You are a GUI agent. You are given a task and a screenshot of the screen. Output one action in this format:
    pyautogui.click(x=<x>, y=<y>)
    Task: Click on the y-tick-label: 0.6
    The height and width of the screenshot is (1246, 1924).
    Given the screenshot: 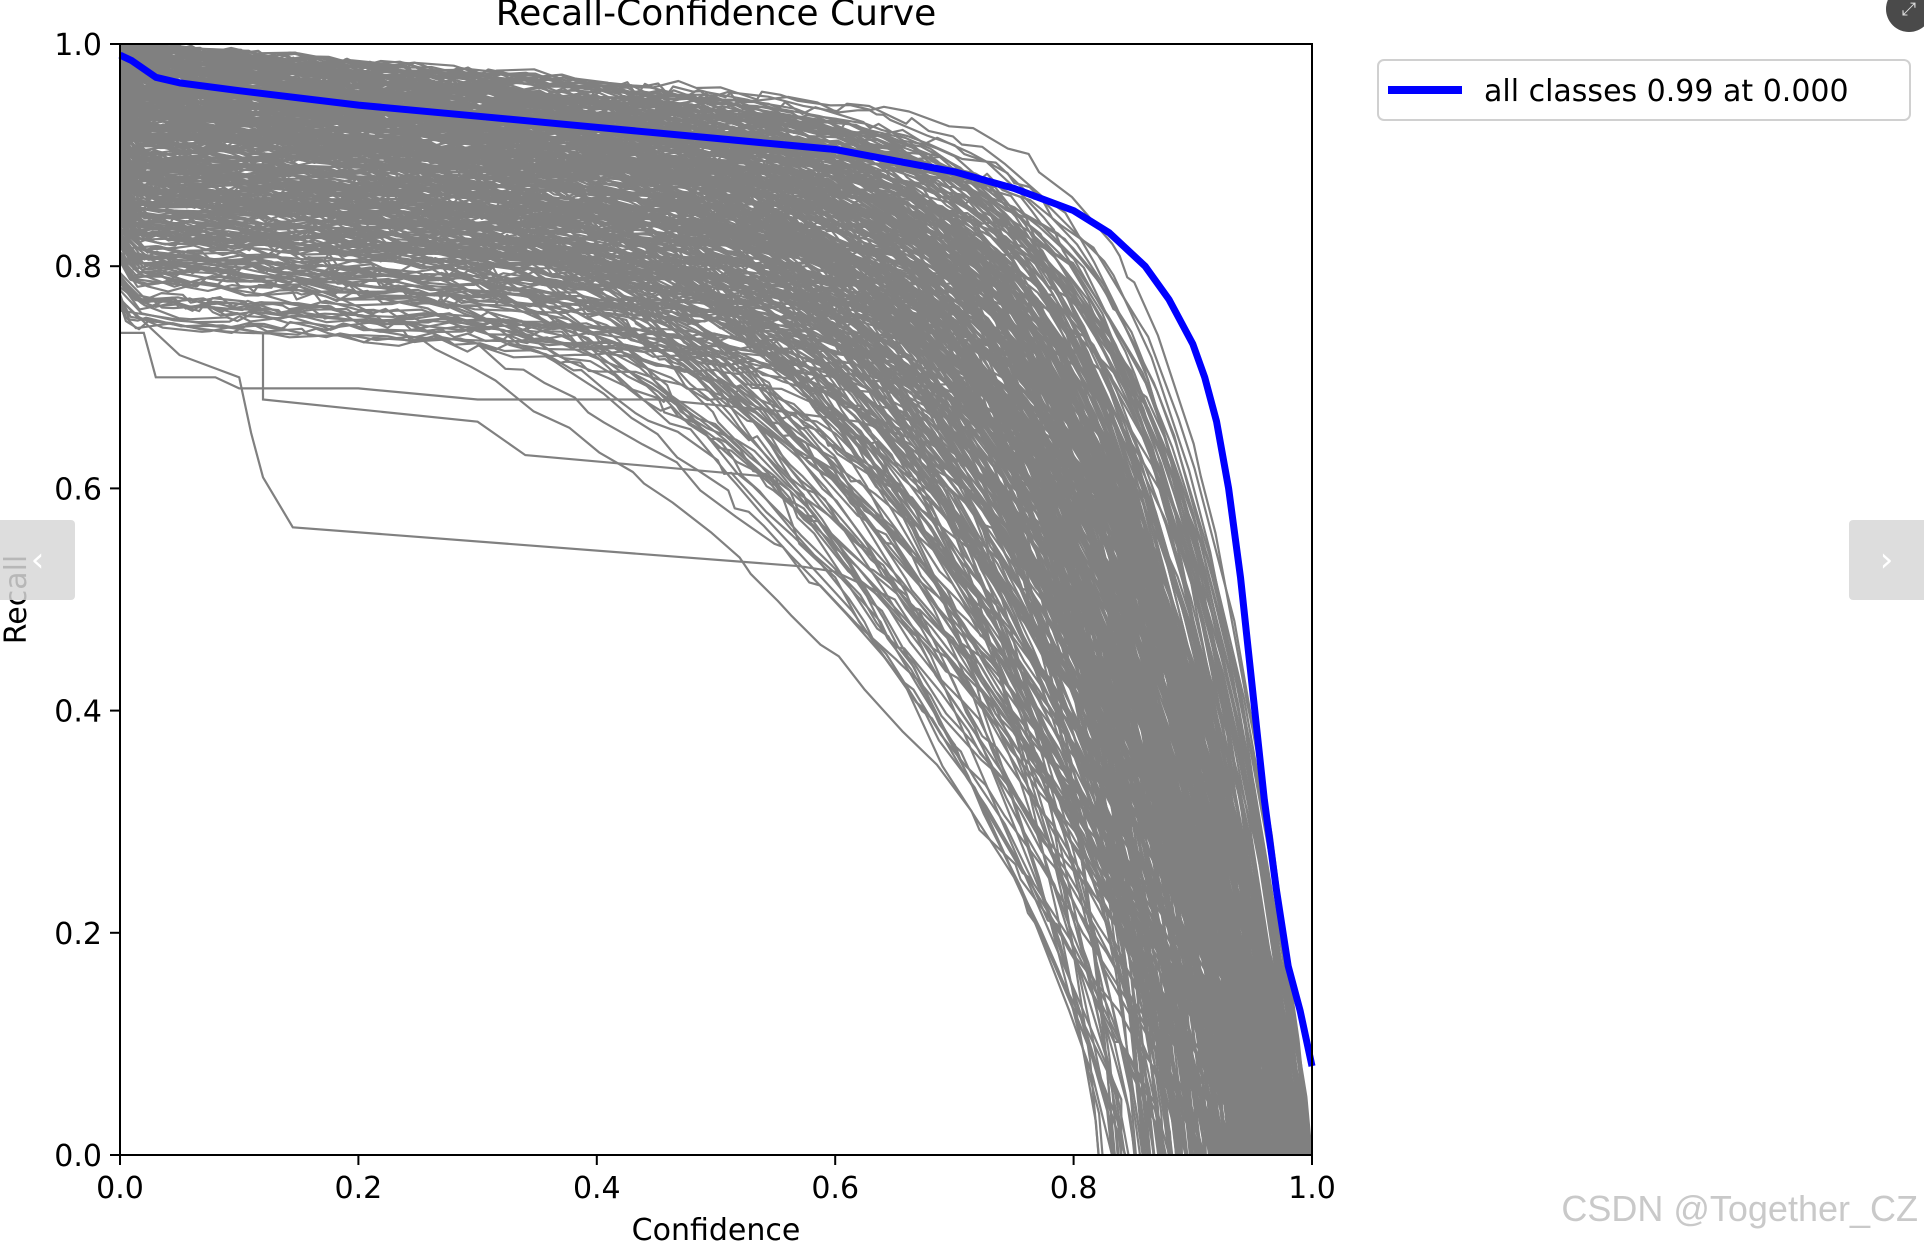 What is the action you would take?
    pyautogui.click(x=78, y=489)
    